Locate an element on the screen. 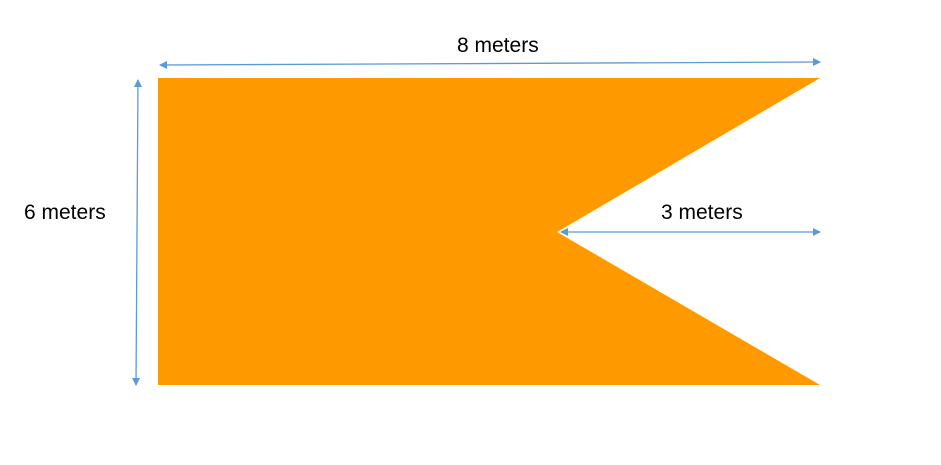  height-dimension-arrow is located at coordinates (137, 232).